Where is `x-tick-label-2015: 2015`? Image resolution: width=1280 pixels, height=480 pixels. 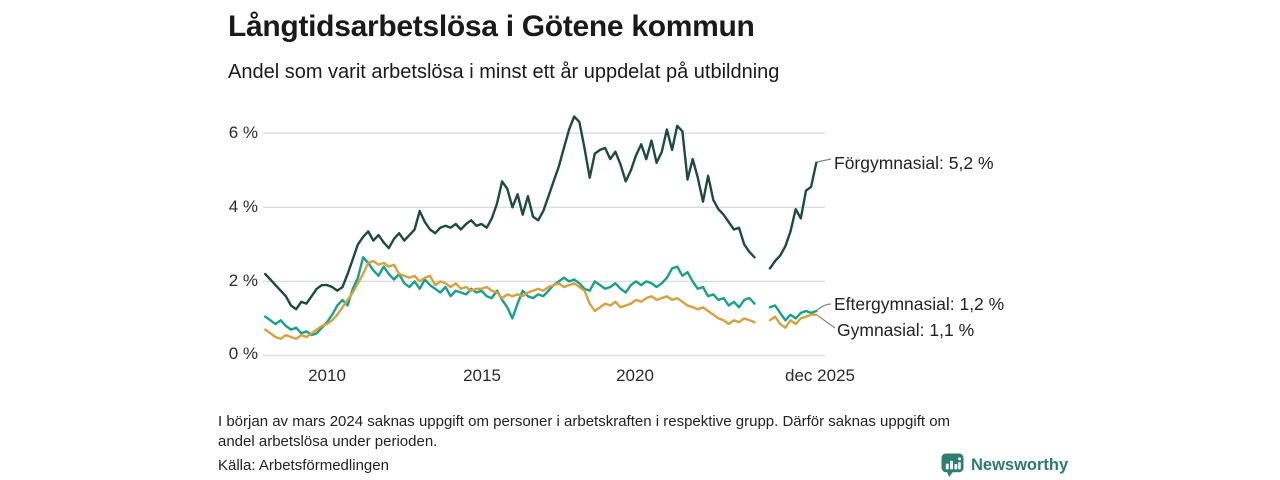 x-tick-label-2015: 2015 is located at coordinates (482, 375).